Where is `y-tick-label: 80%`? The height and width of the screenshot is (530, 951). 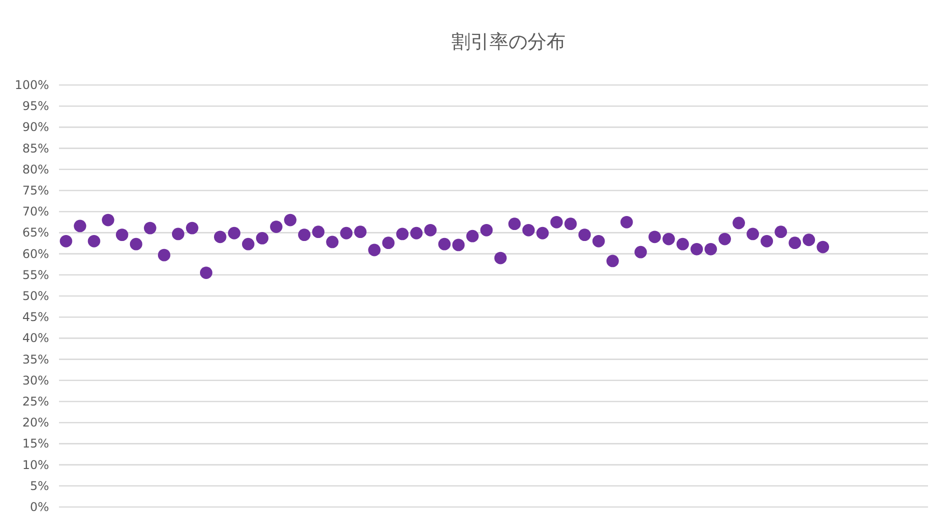
y-tick-label: 80% is located at coordinates (35, 169).